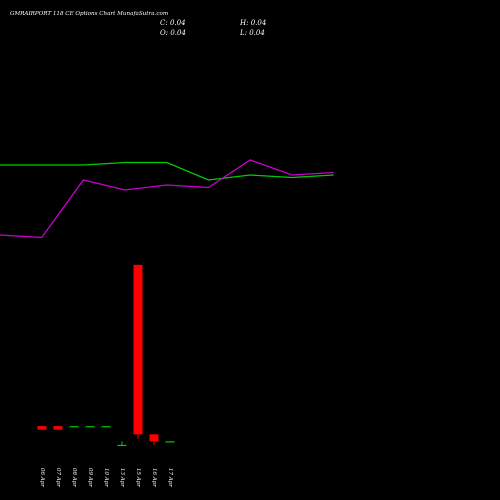  What do you see at coordinates (90, 477) in the screenshot?
I see `date-label: 09 Apr` at bounding box center [90, 477].